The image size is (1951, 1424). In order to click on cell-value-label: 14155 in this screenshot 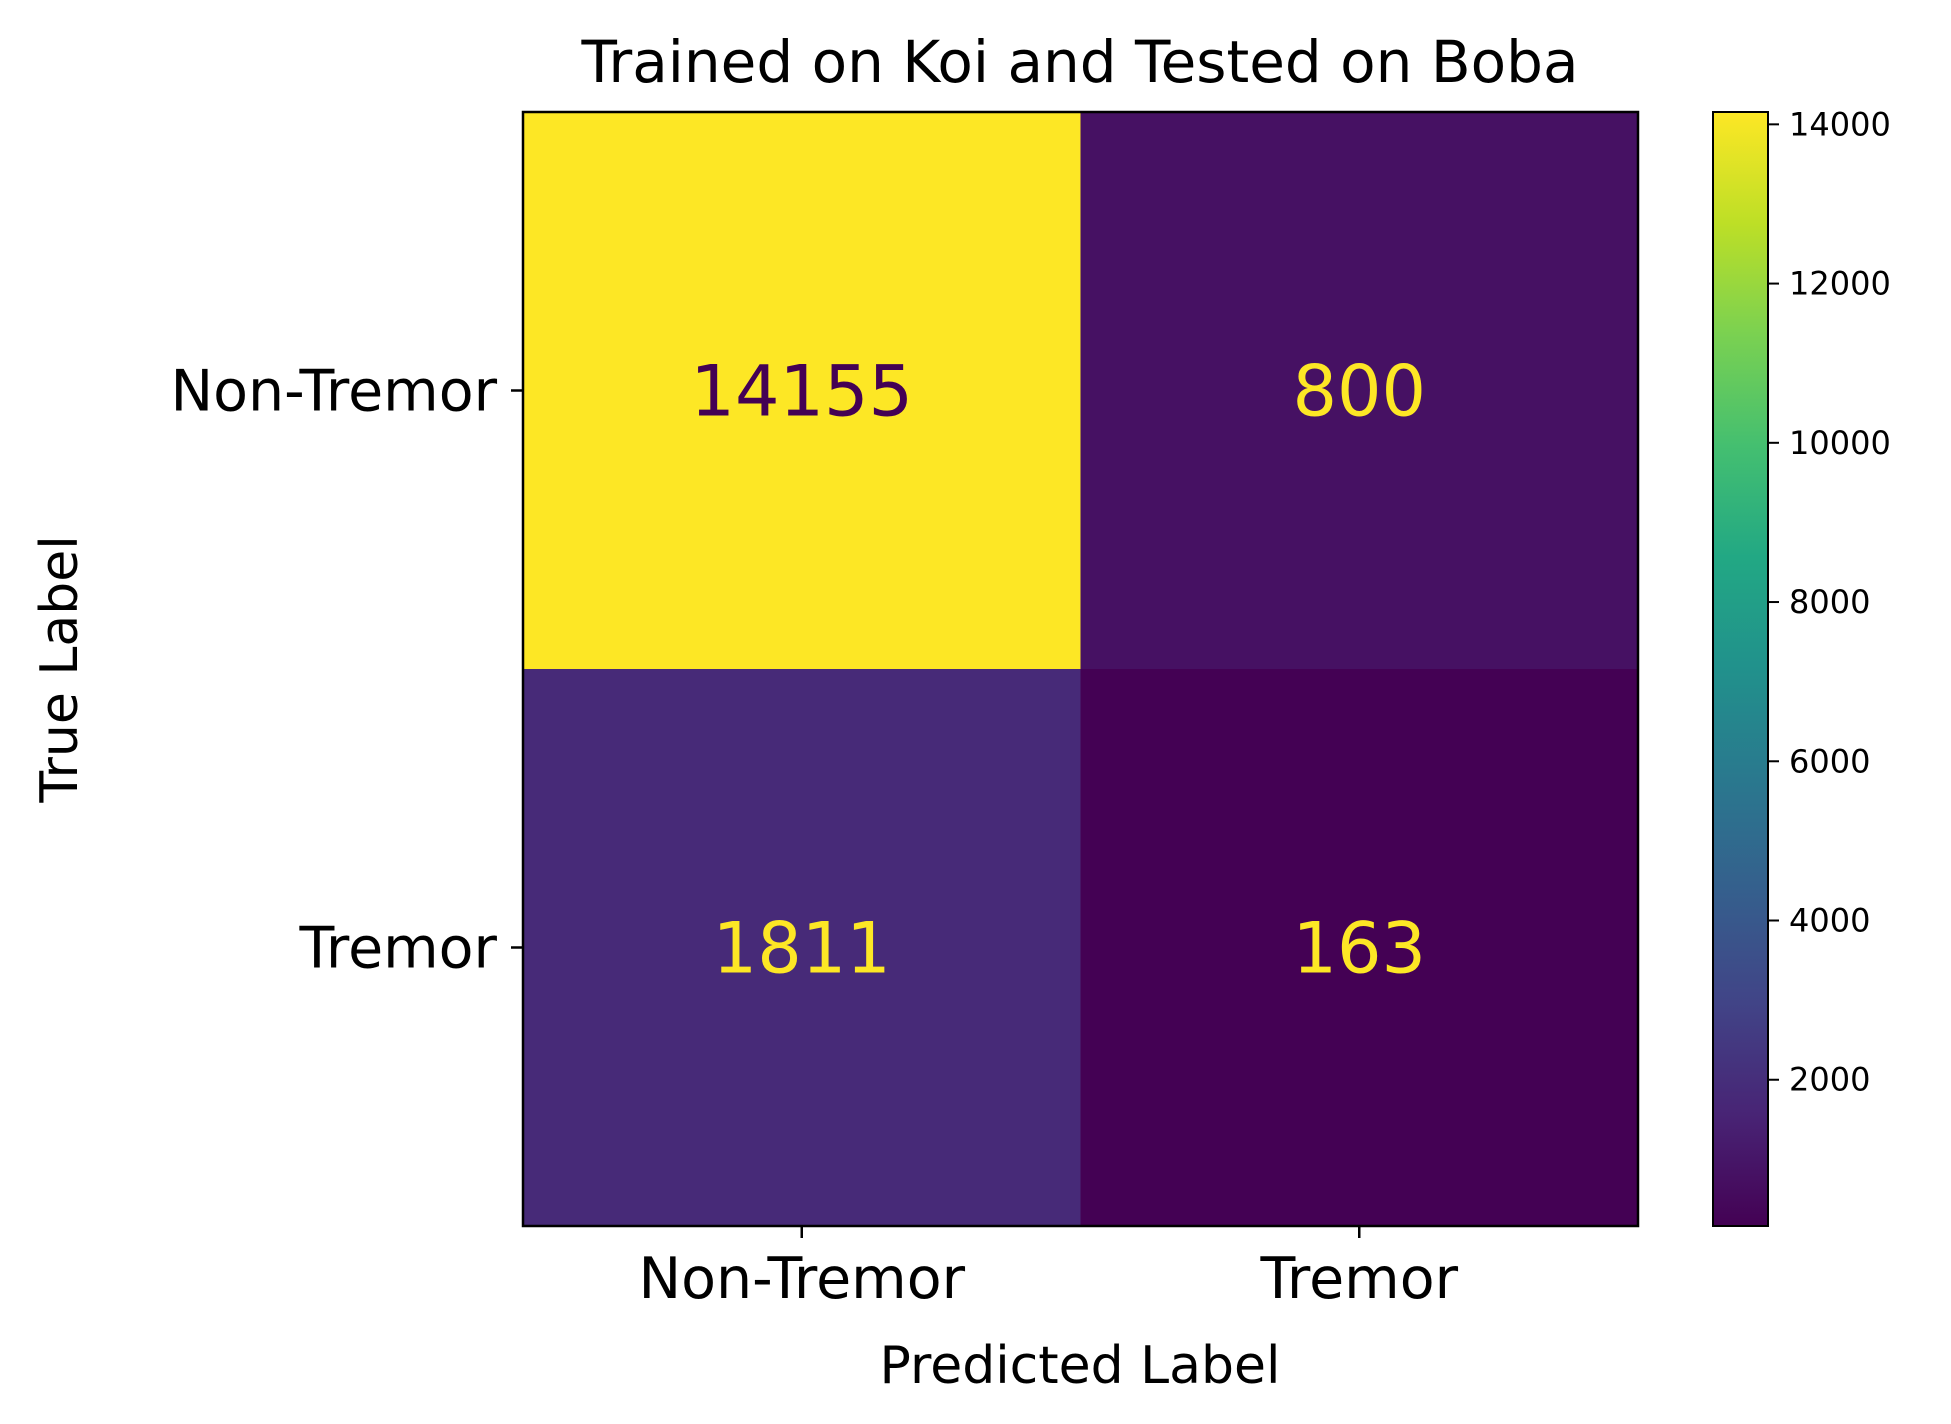, I will do `click(801, 392)`.